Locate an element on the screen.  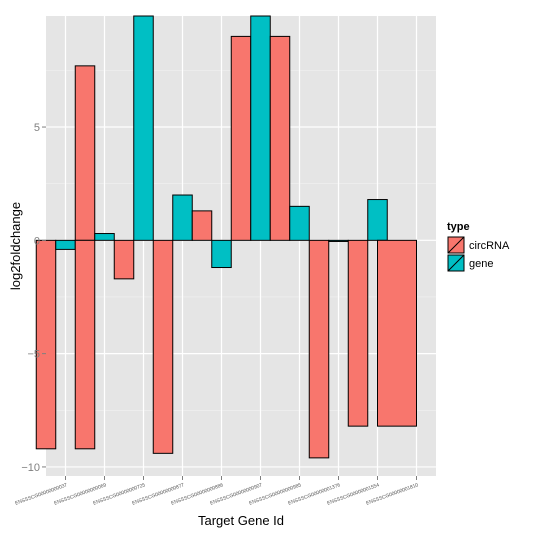
legend: type circRNA gene is located at coordinates (478, 247).